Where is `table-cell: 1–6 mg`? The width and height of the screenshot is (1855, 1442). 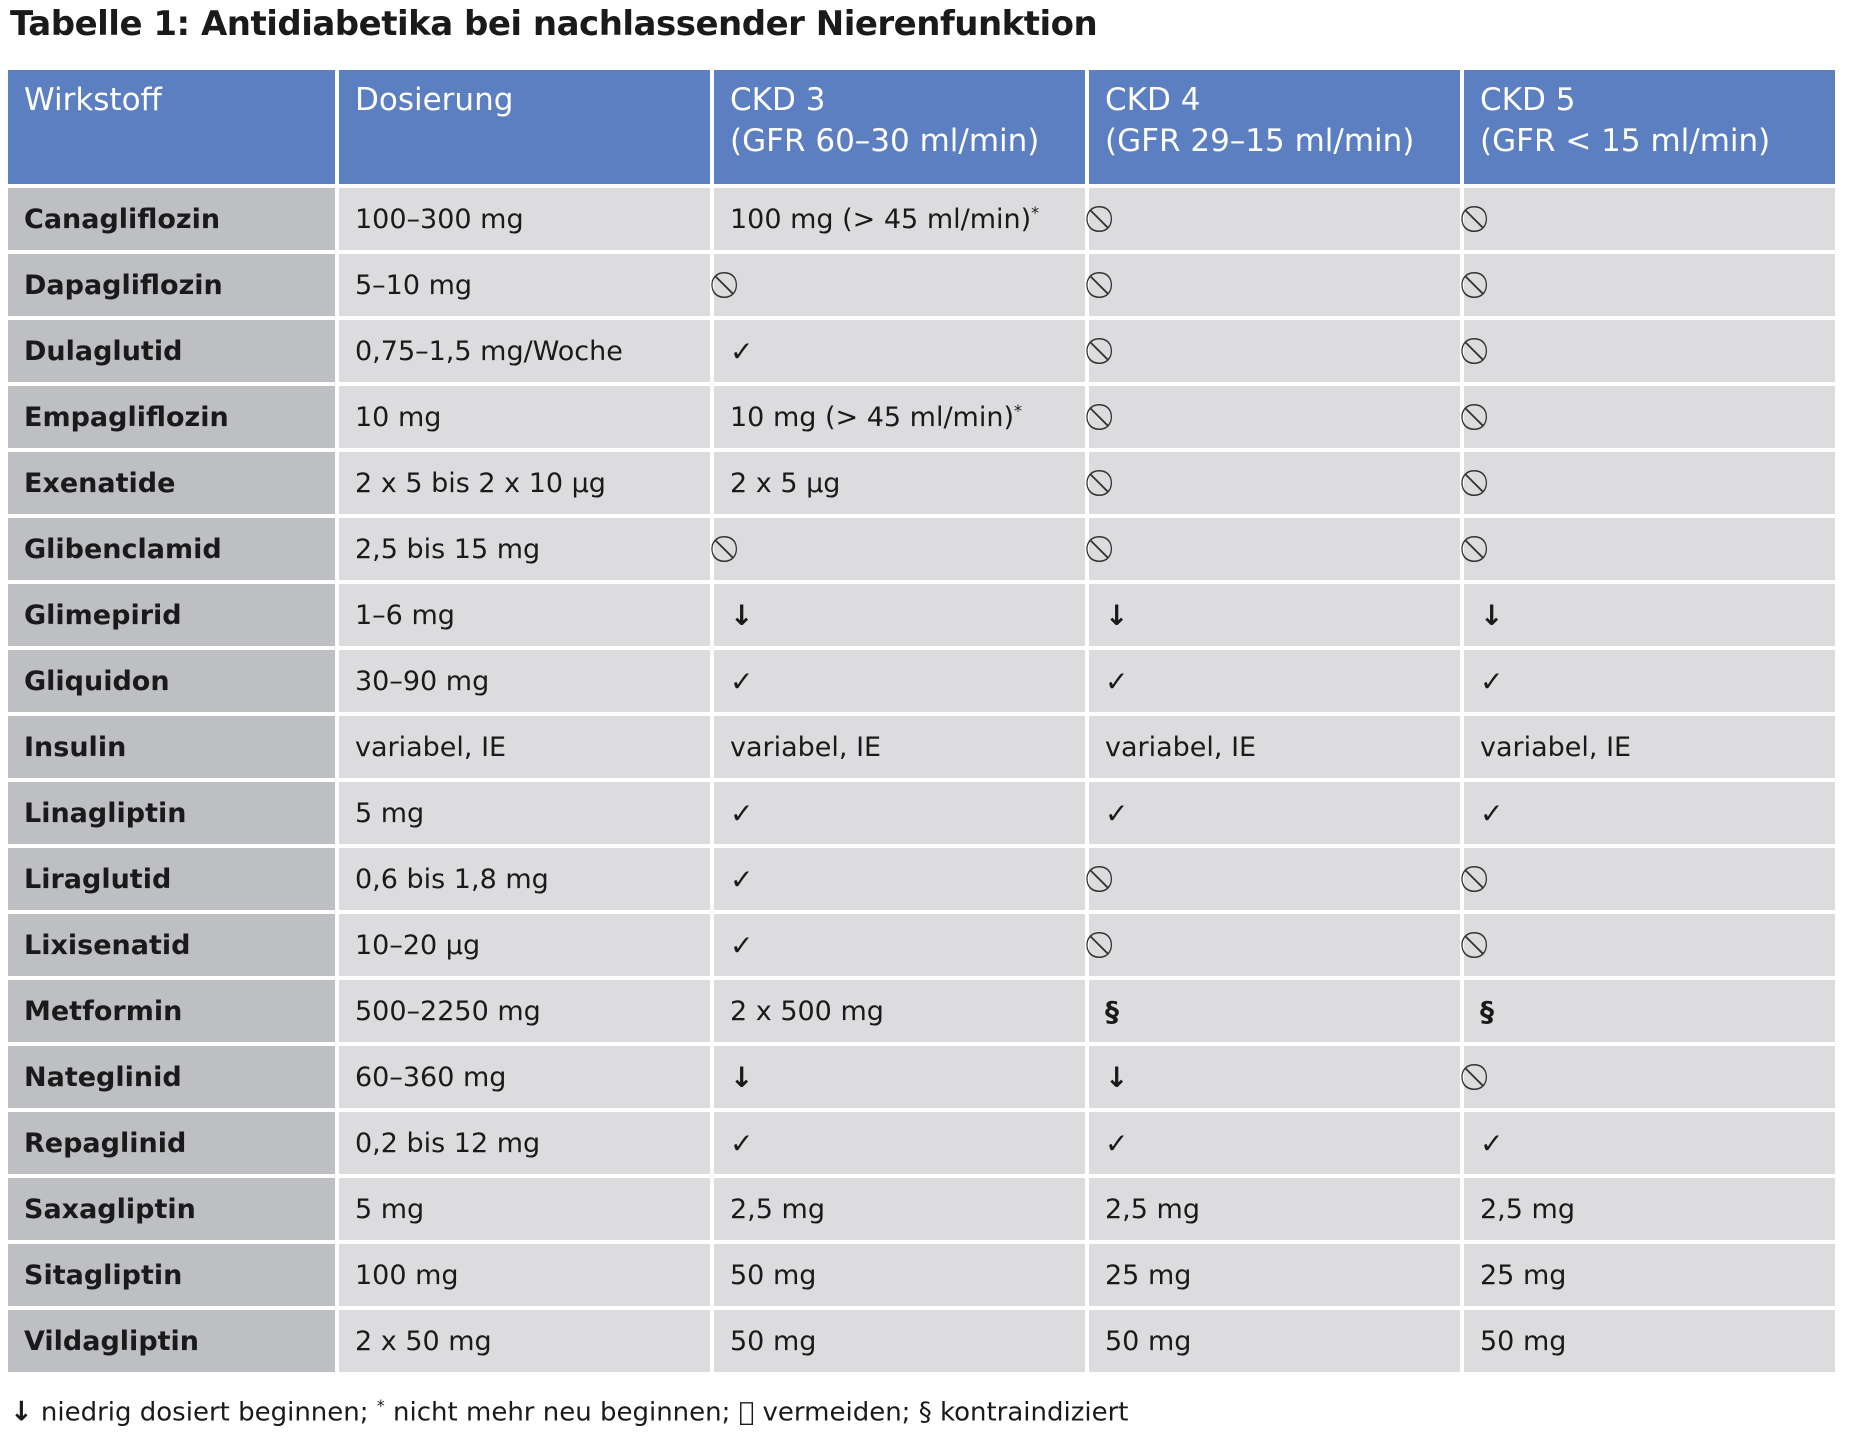
table-cell: 1–6 mg is located at coordinates (524, 615).